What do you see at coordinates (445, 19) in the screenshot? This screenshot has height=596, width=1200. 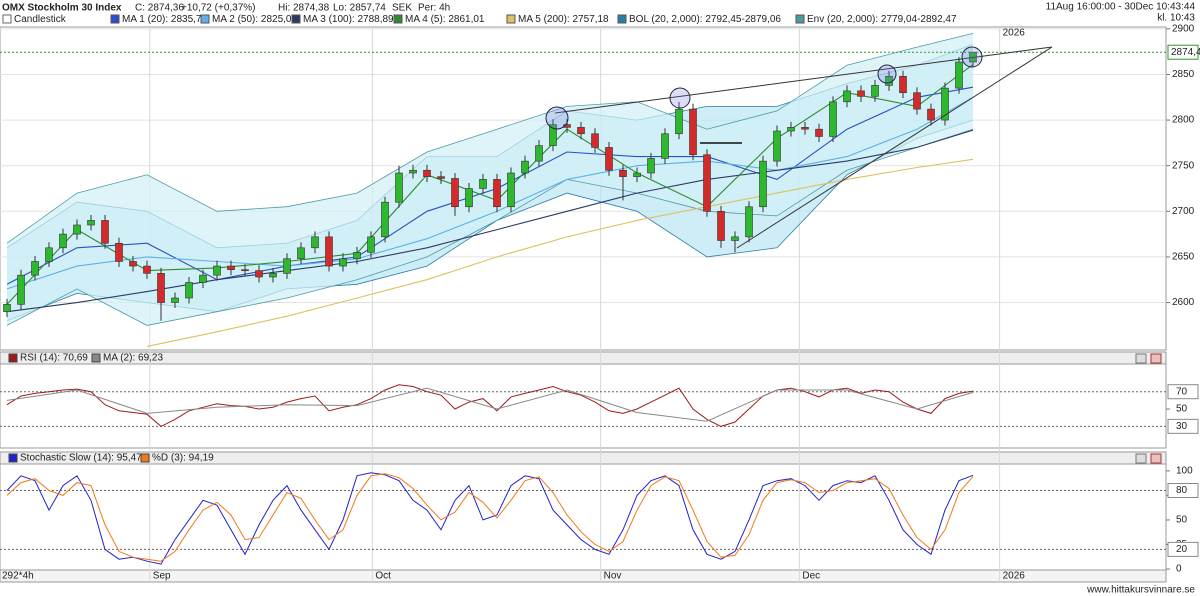 I see `legend-label: MA 4 (5): 2861,01` at bounding box center [445, 19].